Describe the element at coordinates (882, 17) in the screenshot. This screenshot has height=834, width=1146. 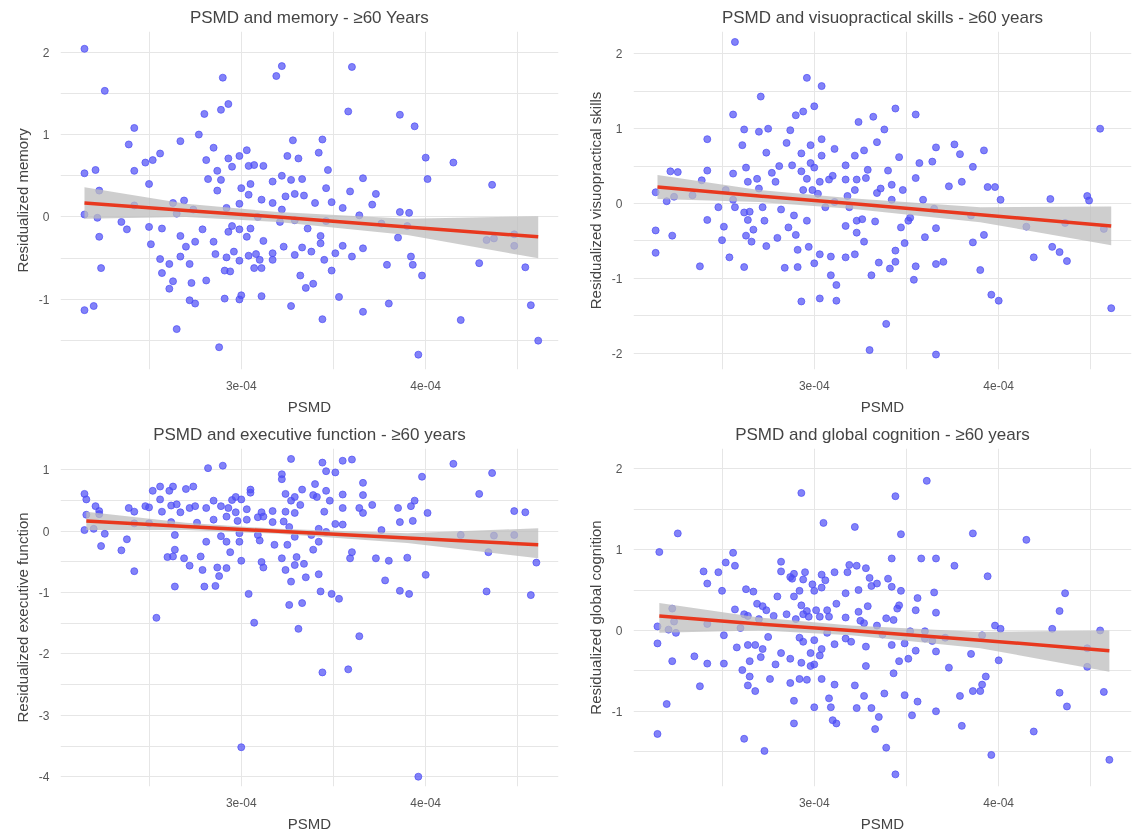
I see `chart-title: PSMD and visuopractical skills - ≥60 years` at that location.